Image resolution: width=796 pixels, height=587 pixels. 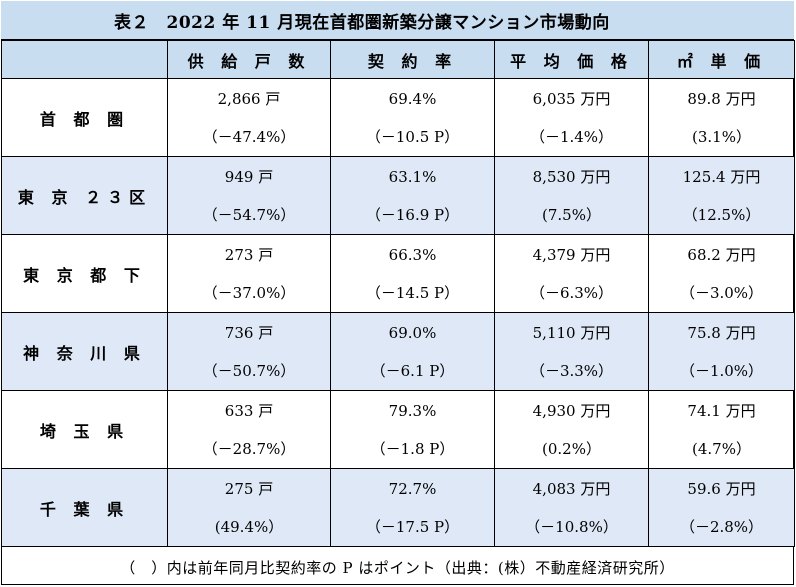 What do you see at coordinates (412, 292) in the screenshot?
I see `rate-change: （－14.5 P）` at bounding box center [412, 292].